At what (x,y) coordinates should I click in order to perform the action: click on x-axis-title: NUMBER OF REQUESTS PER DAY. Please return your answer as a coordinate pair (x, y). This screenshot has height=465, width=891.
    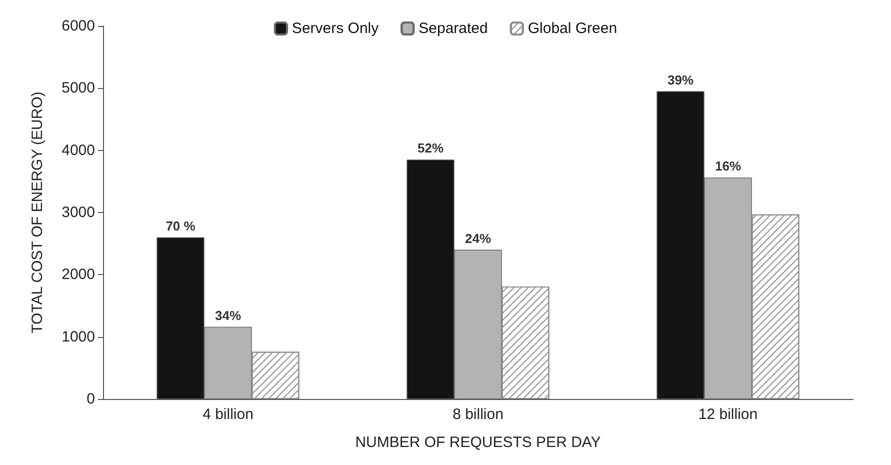
    Looking at the image, I should click on (478, 442).